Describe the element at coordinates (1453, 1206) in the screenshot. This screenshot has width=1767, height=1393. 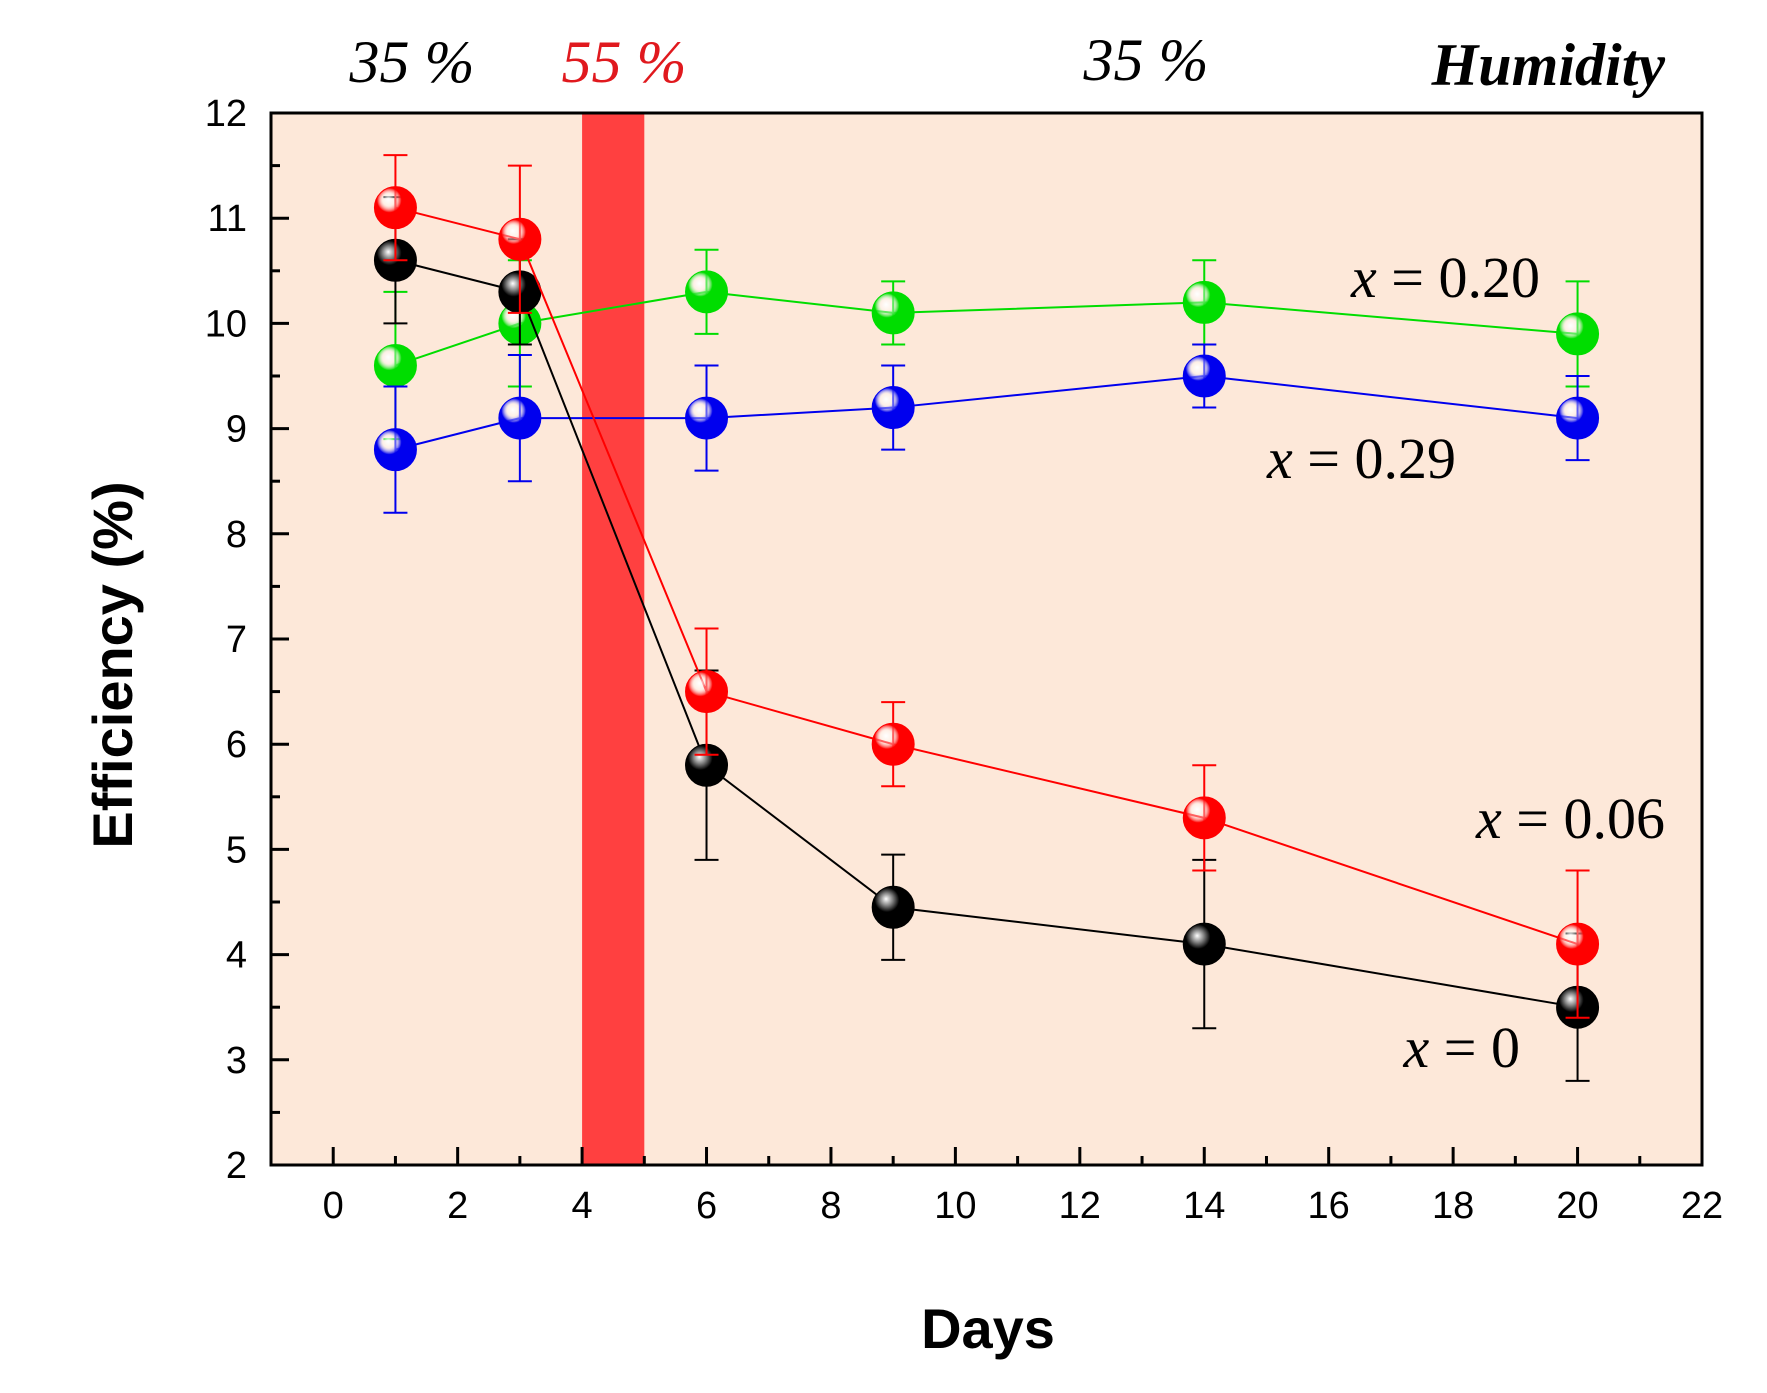
I see `x-tick-label: 18` at that location.